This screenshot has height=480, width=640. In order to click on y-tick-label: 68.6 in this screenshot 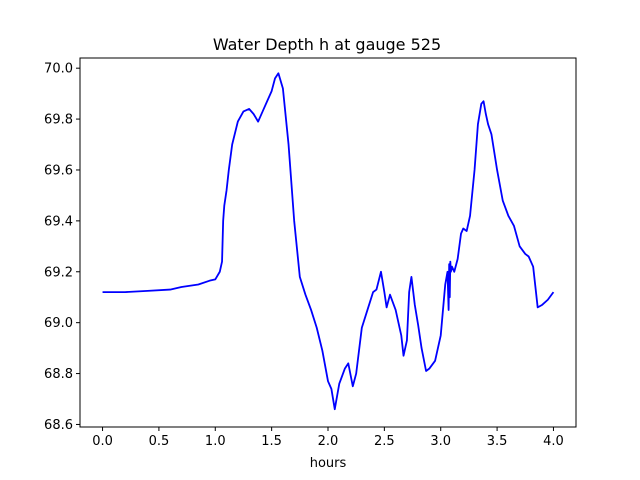, I will do `click(58, 425)`.